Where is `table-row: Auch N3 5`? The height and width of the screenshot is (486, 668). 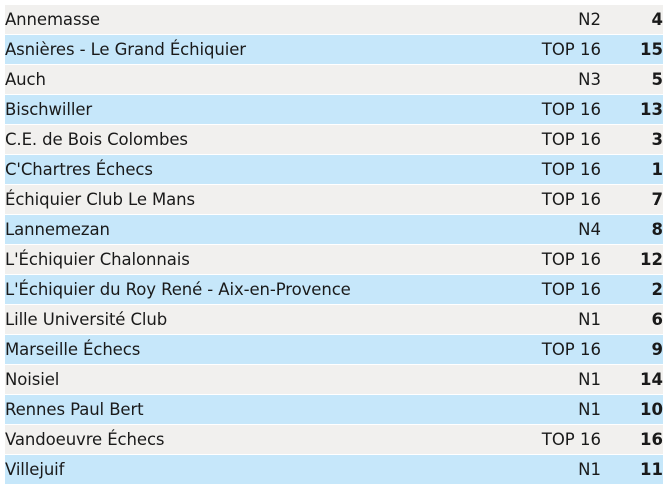 table-row: Auch N3 5 is located at coordinates (334, 79).